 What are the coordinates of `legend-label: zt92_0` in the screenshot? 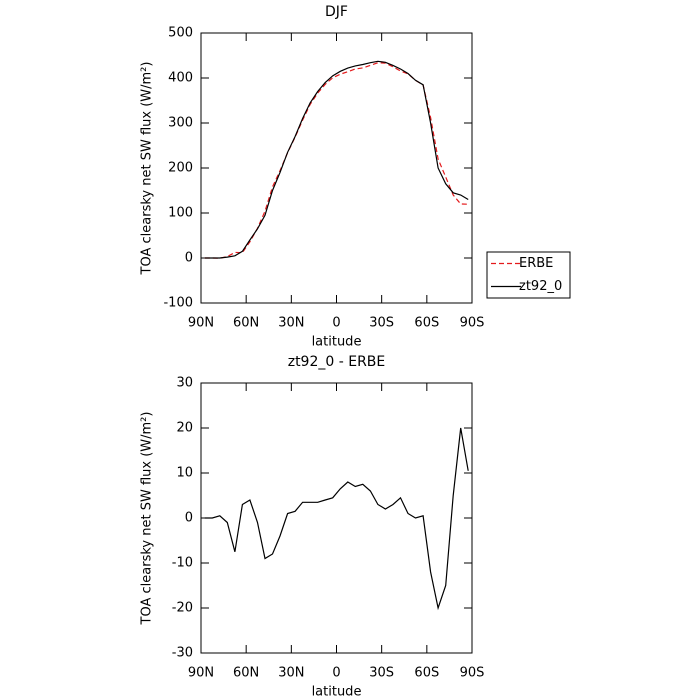 It's located at (540, 286).